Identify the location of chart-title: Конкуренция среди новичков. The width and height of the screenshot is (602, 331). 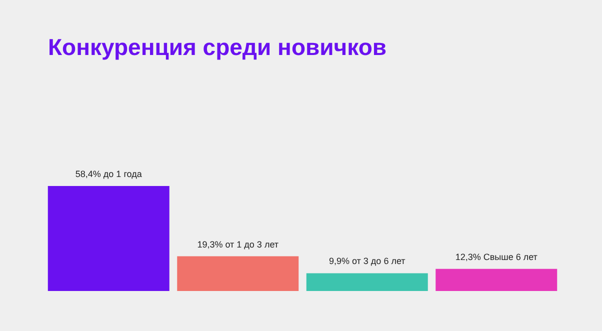
(217, 47).